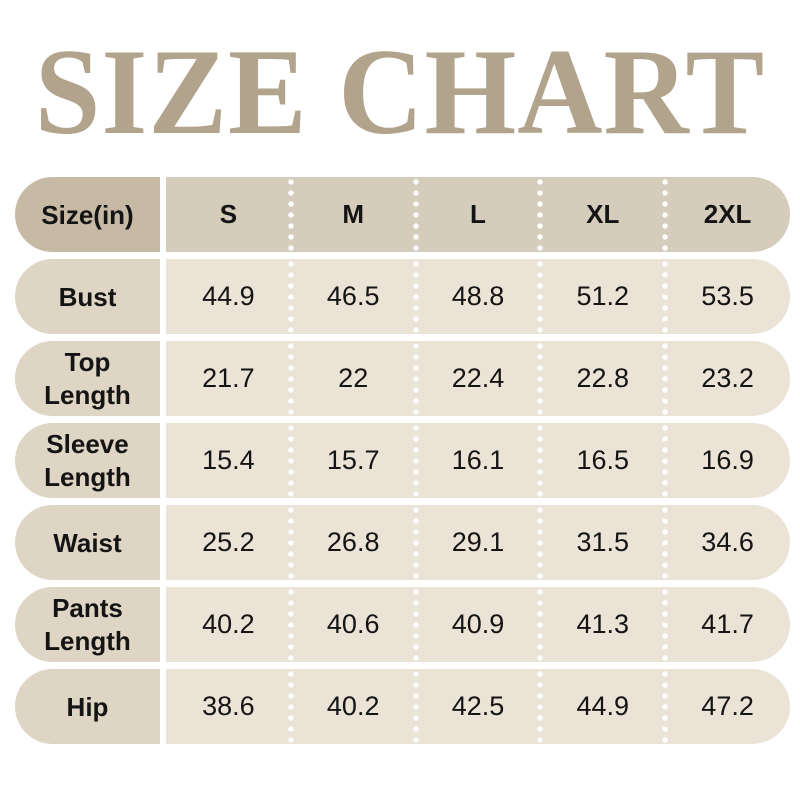  Describe the element at coordinates (228, 460) in the screenshot. I see `table-cell: 15.4` at that location.